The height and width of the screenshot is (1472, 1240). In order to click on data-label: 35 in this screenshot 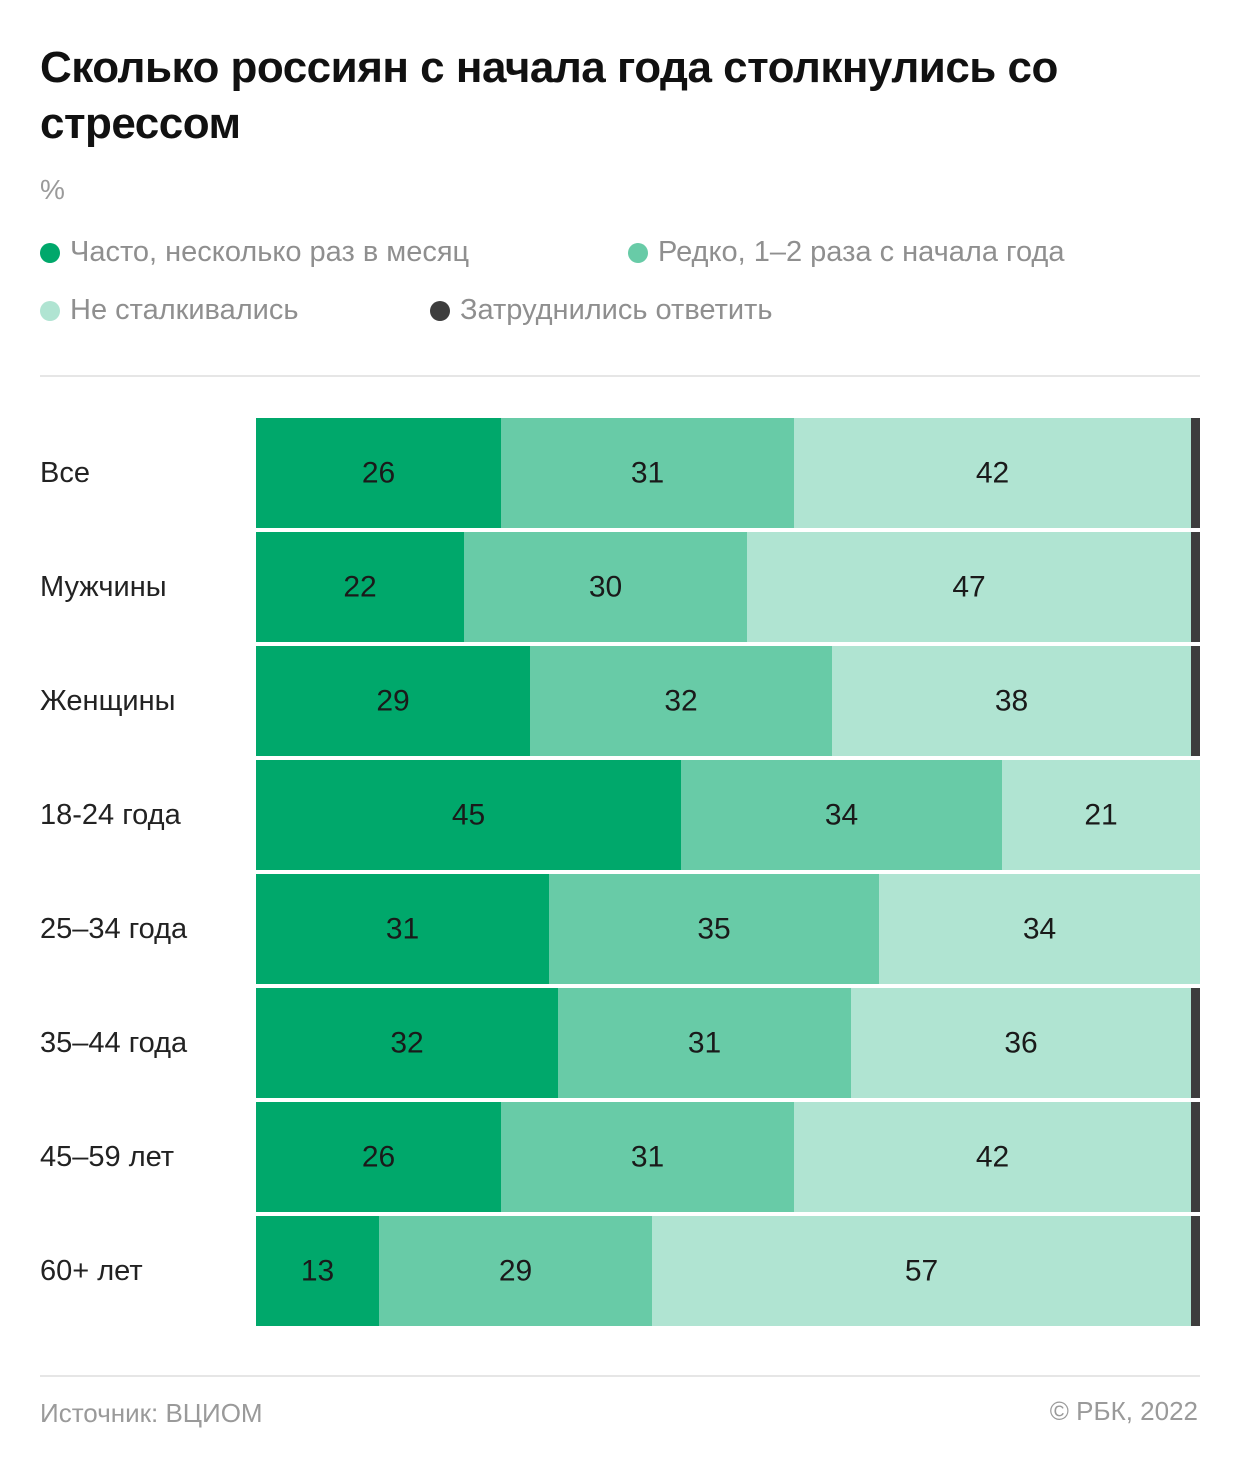, I will do `click(713, 929)`.